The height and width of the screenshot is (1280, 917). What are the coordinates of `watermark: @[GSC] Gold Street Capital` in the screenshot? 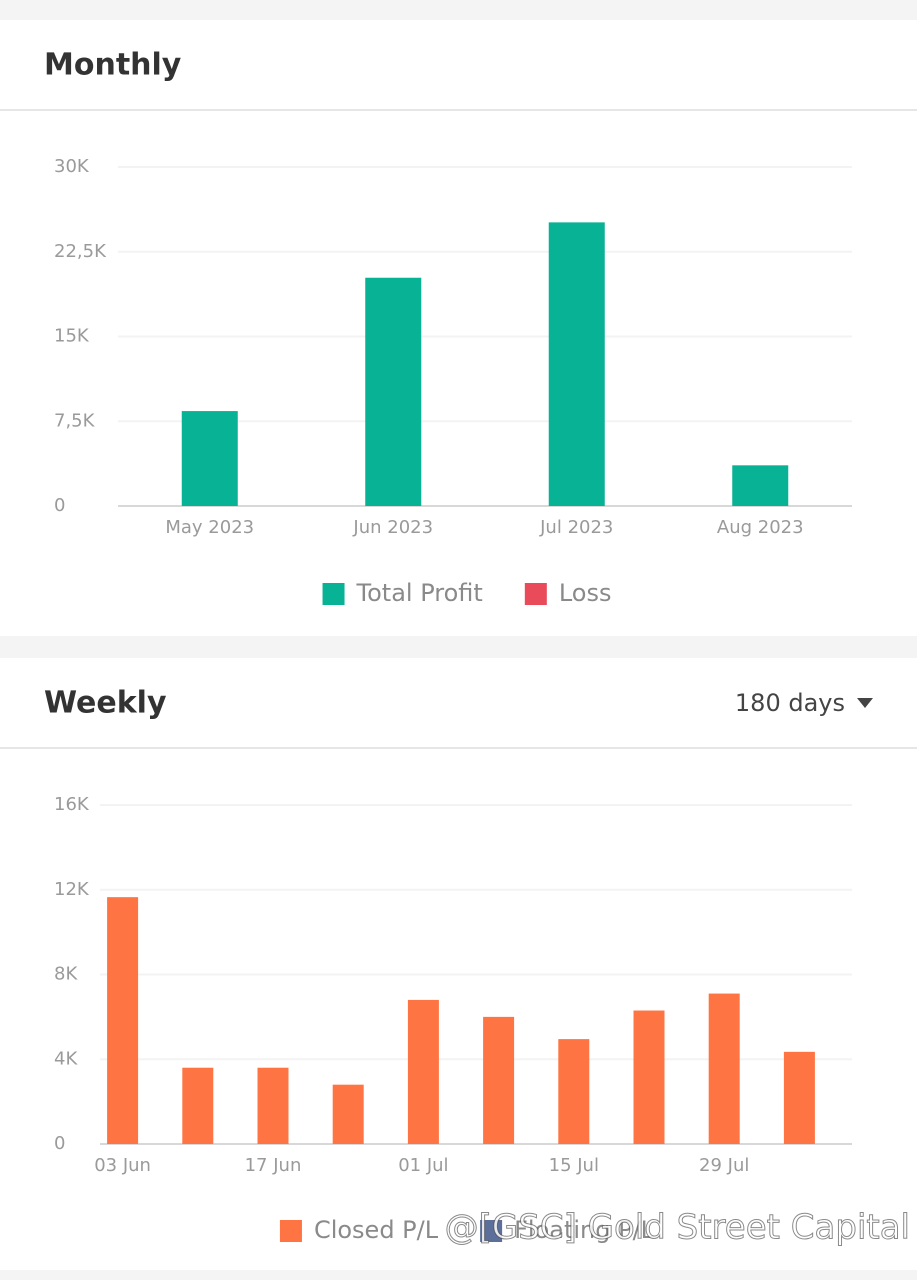 It's located at (677, 1228).